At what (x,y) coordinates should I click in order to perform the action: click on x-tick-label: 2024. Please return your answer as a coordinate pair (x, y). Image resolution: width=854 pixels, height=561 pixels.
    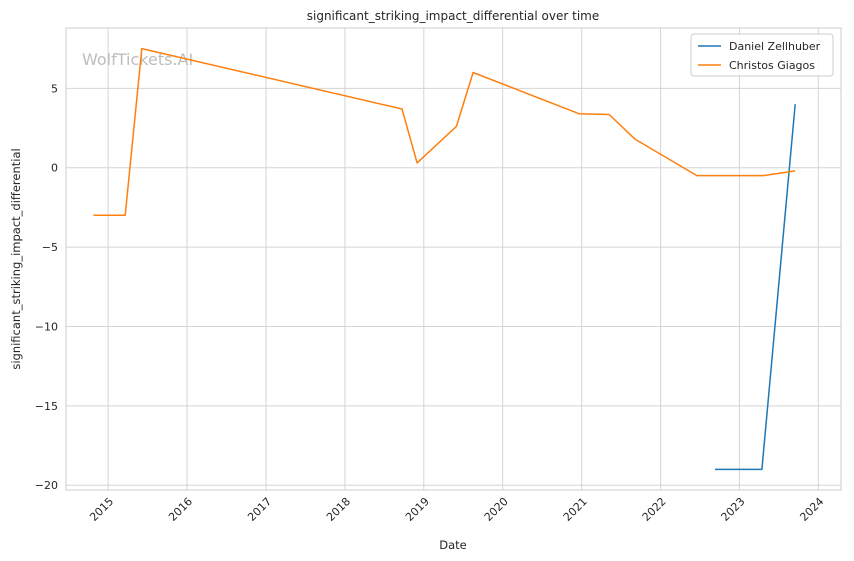
    Looking at the image, I should click on (811, 509).